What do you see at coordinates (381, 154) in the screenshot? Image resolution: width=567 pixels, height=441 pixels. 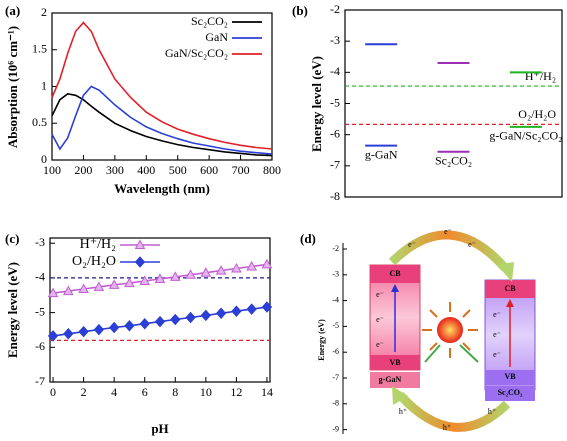 I see `level-label: g-GaN` at bounding box center [381, 154].